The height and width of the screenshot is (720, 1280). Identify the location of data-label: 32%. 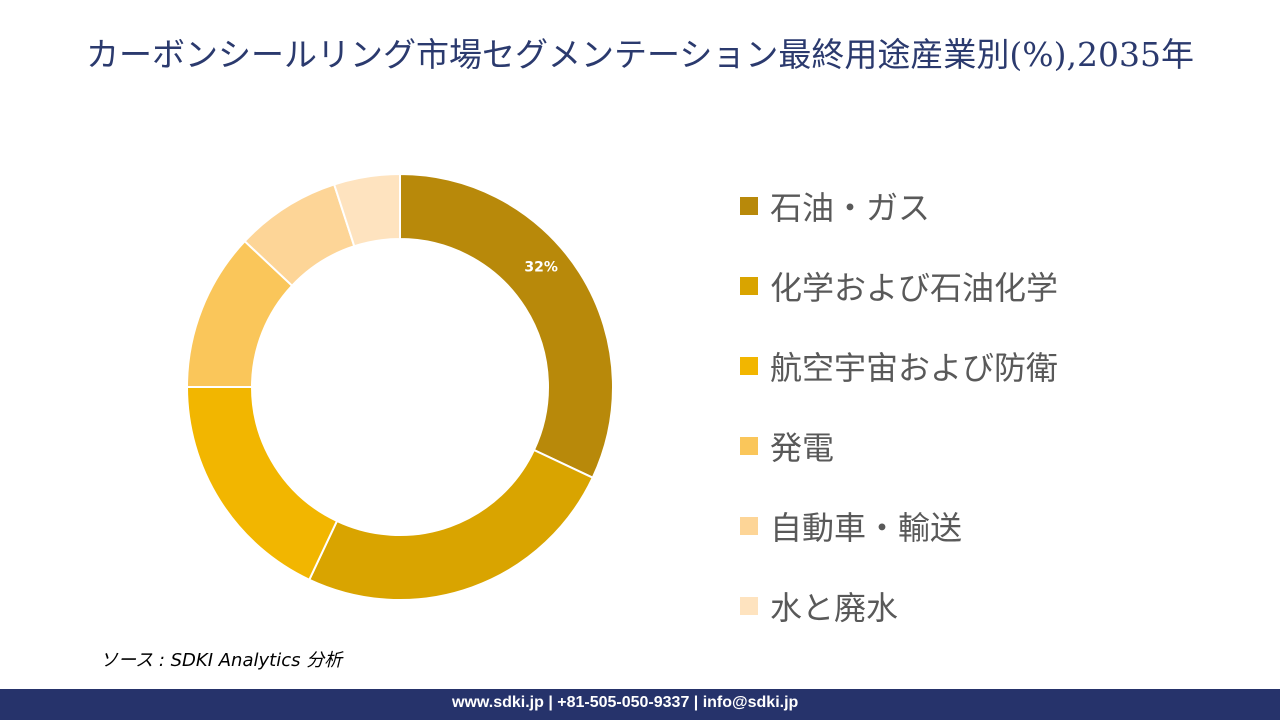
(541, 268).